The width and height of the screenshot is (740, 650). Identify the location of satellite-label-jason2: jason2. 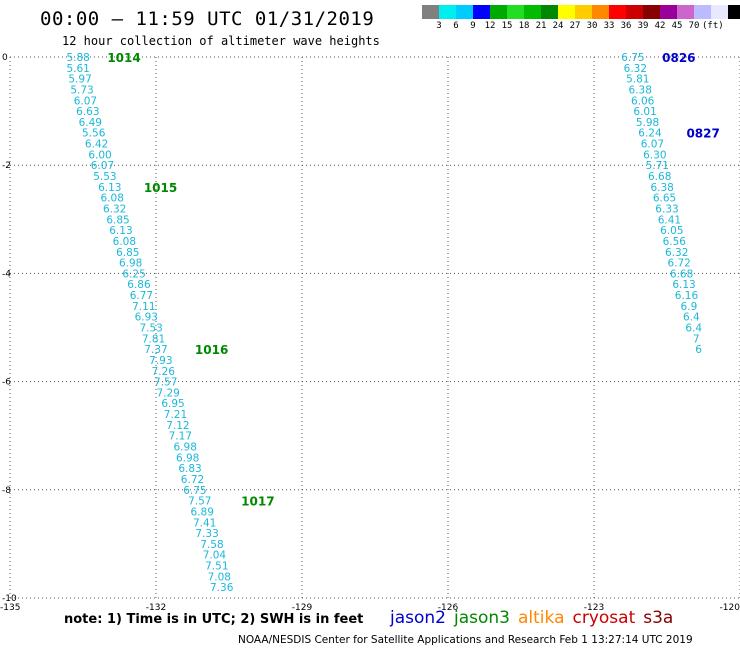
(418, 618).